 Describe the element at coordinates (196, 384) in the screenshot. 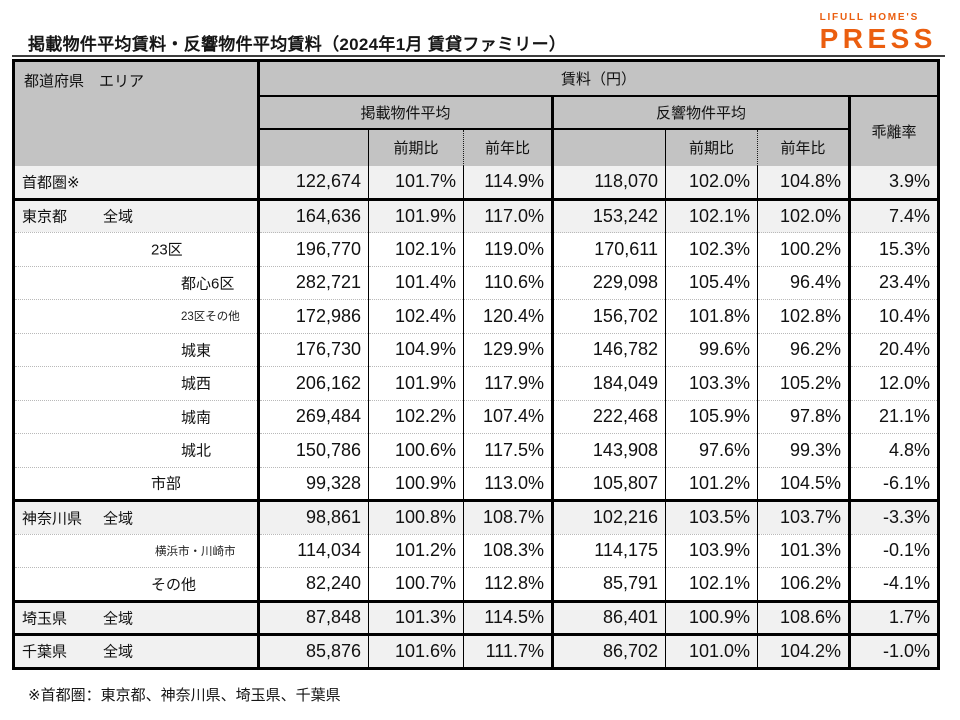

I see `area-label: 城西` at that location.